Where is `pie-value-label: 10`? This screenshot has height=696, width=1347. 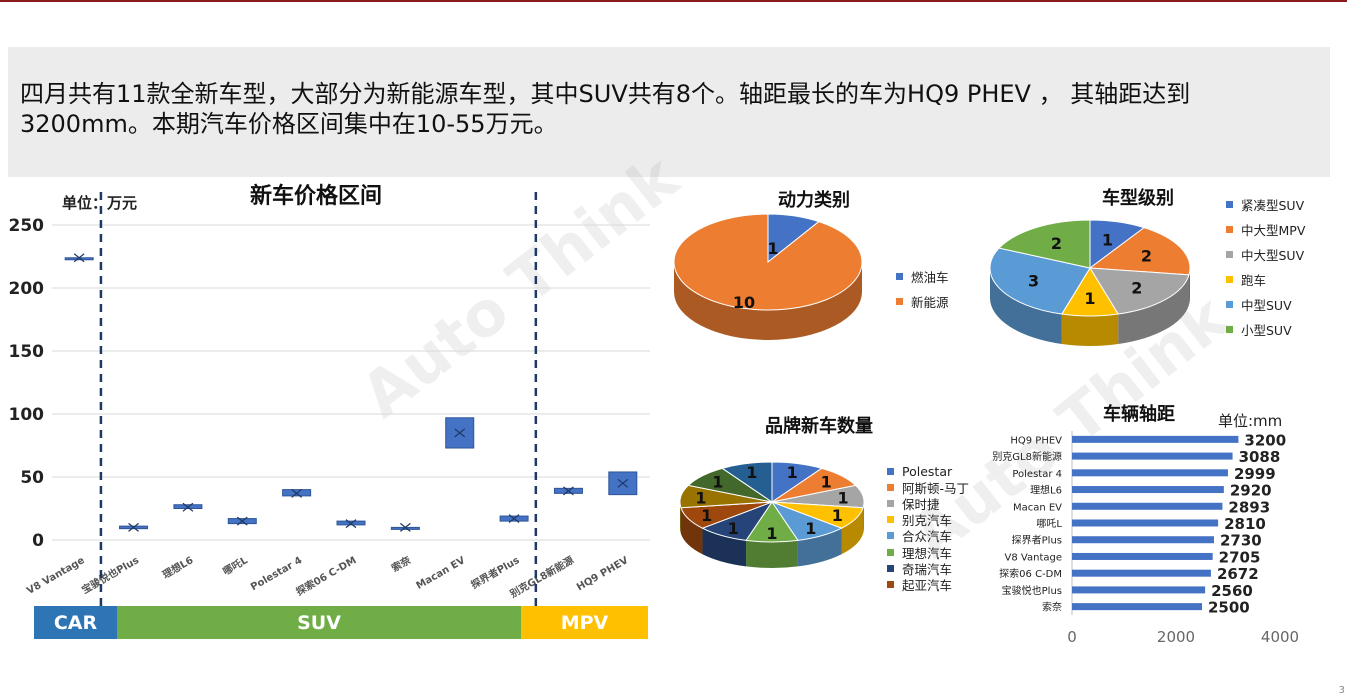 pie-value-label: 10 is located at coordinates (744, 302).